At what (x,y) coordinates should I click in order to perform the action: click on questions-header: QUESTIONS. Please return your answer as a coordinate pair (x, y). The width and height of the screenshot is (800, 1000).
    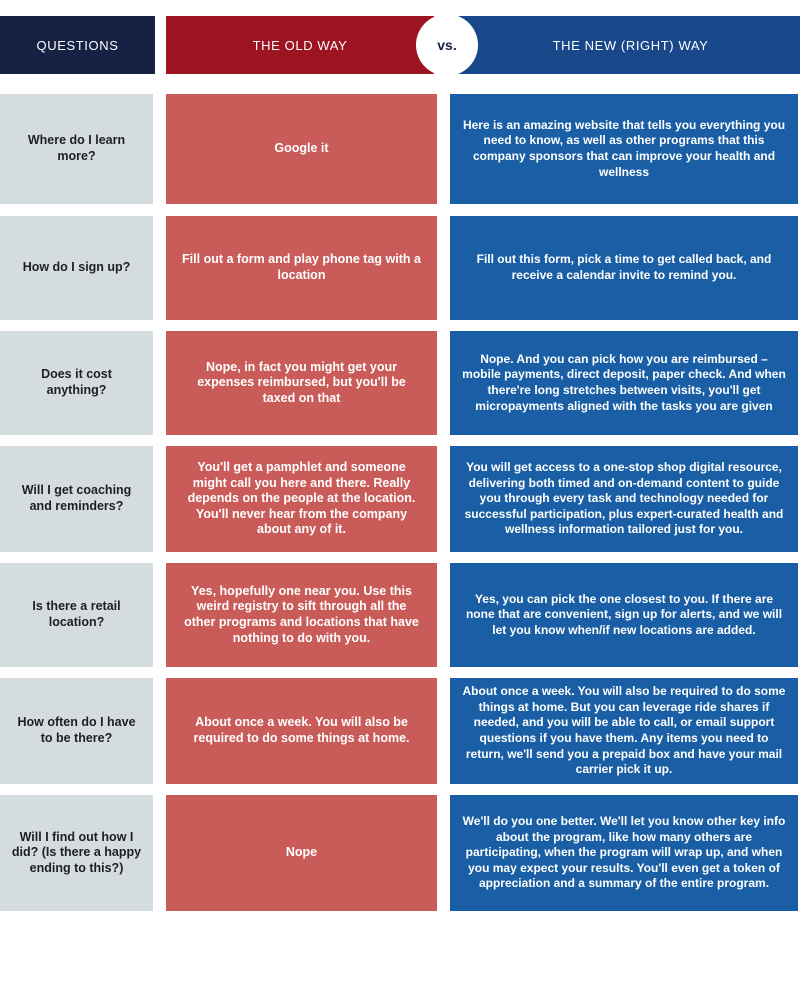
    Looking at the image, I should click on (77, 45).